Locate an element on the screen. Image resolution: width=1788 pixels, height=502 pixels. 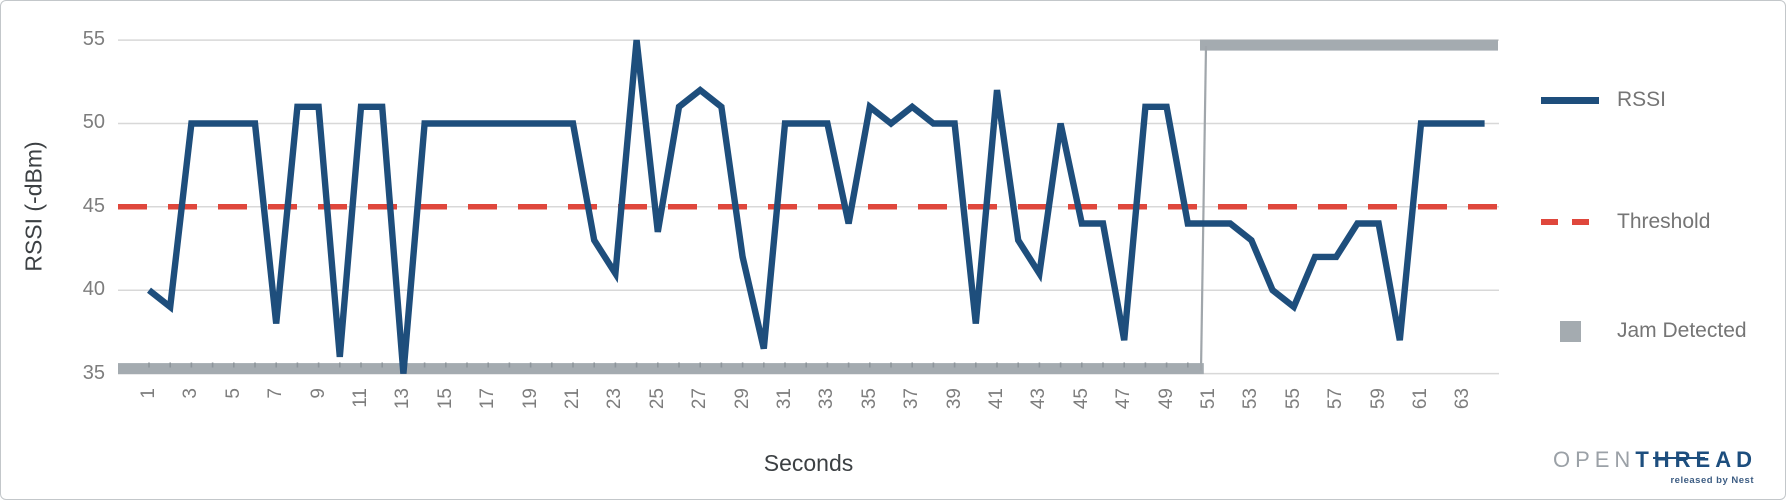
rssi-line-swatch-icon is located at coordinates (1570, 100).